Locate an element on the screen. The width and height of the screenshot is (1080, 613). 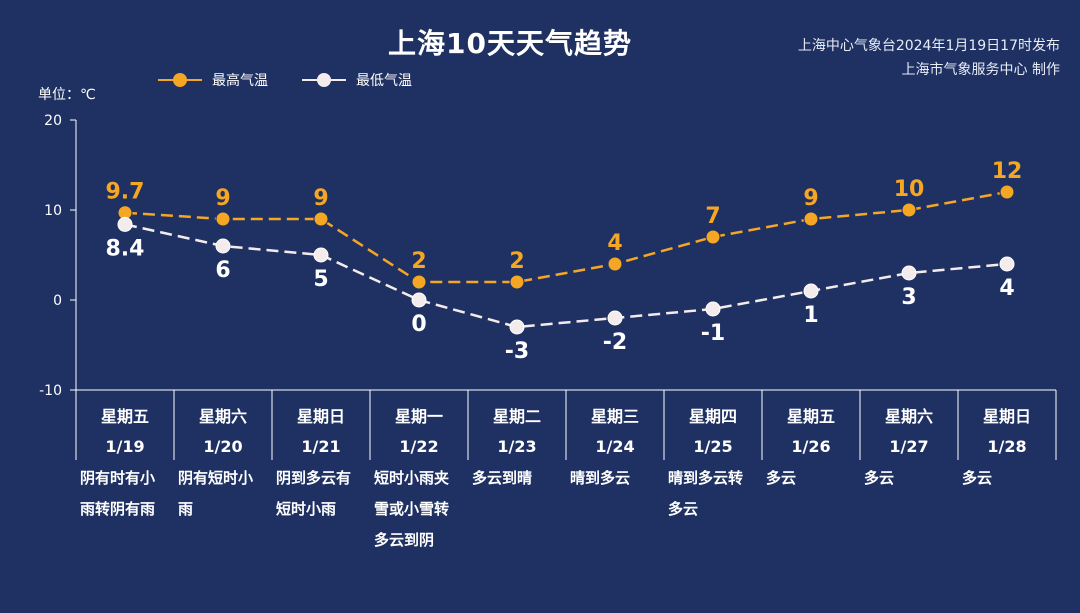
legend-label-low: 最低气温 is located at coordinates (384, 81).